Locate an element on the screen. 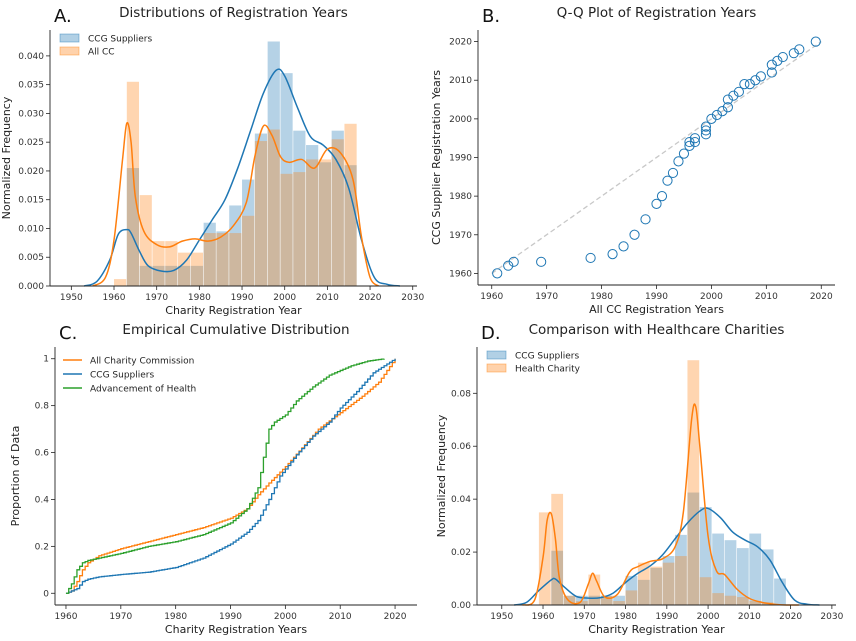 This screenshot has height=641, width=856. y-tick-label: 0.00 is located at coordinates (461, 606).